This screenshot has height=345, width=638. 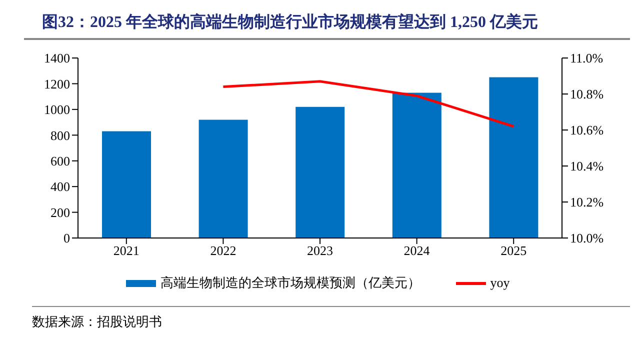 What do you see at coordinates (587, 58) in the screenshot?
I see `y2-tick-label: 11.0%` at bounding box center [587, 58].